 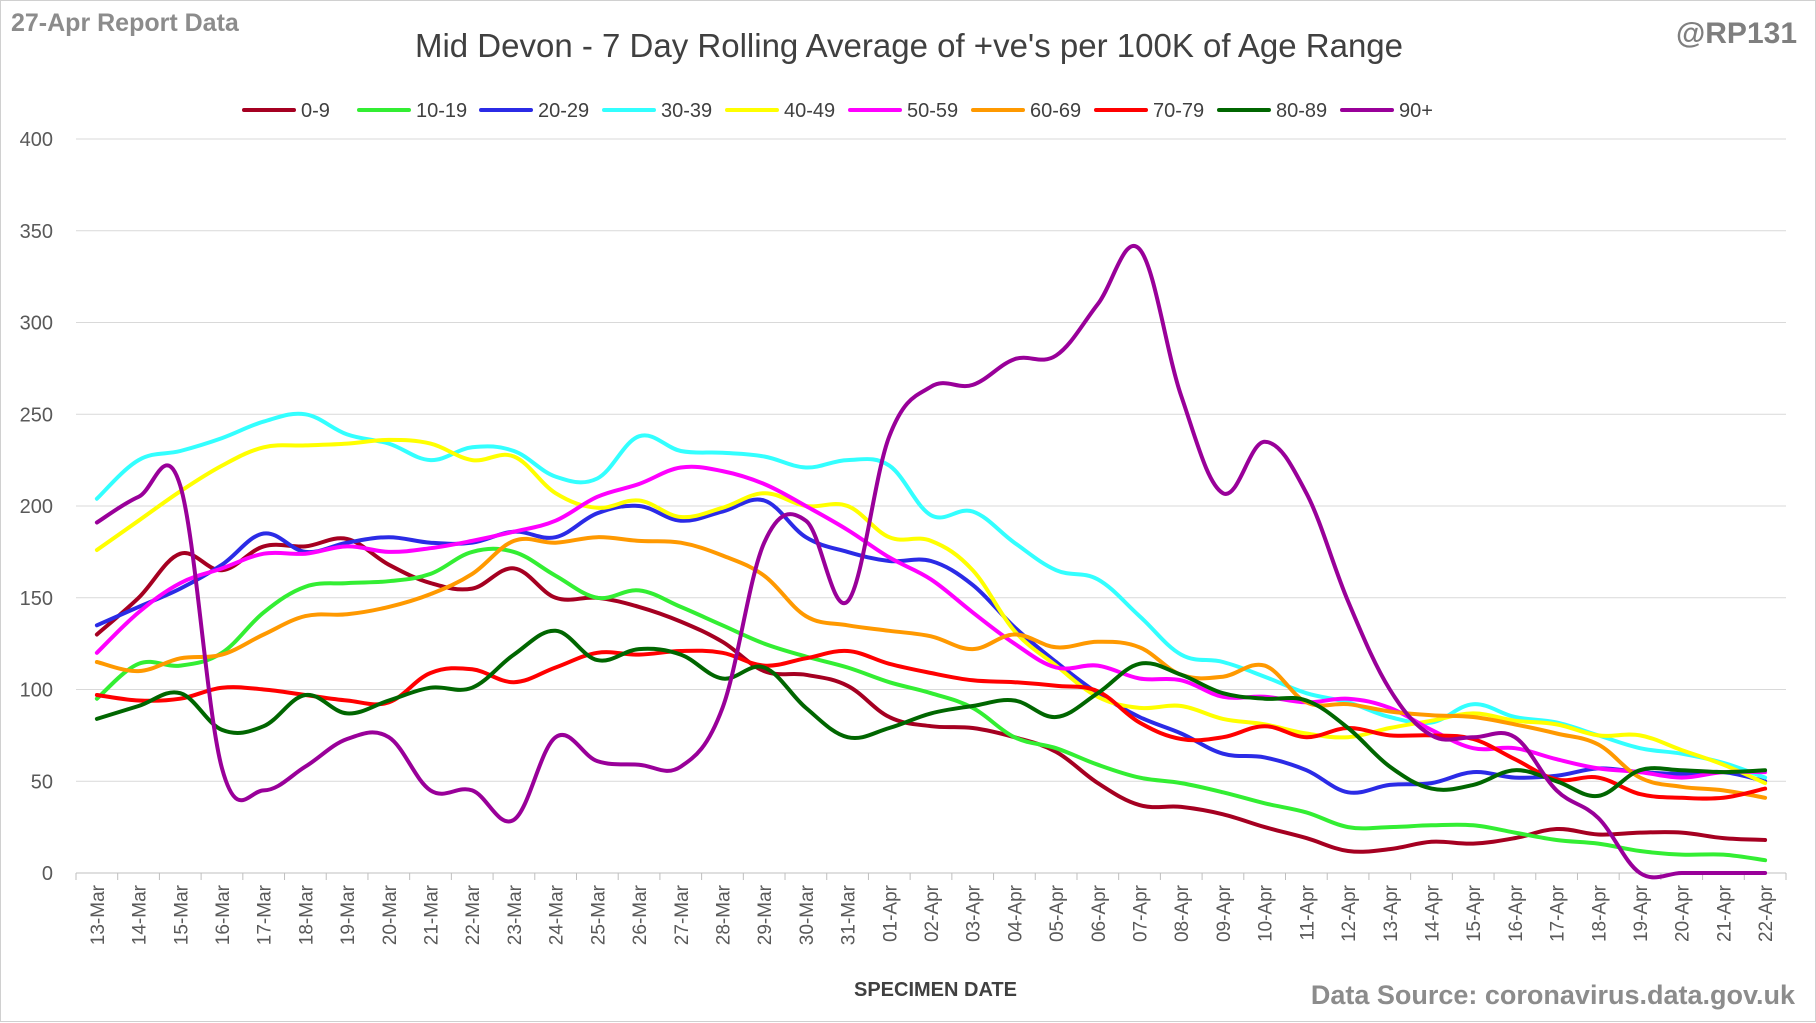 I want to click on legend-label: 10-19, so click(x=441, y=111).